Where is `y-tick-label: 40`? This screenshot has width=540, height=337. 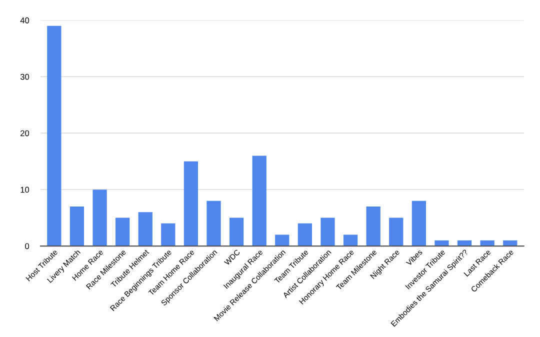 y-tick-label: 40 is located at coordinates (25, 20).